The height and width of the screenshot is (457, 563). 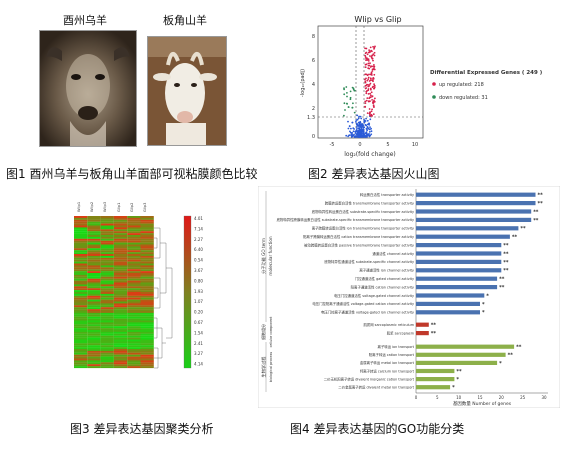 I want to click on go-category-label: 阳离子通道活性 cation channel activity, so click(x=382, y=286).